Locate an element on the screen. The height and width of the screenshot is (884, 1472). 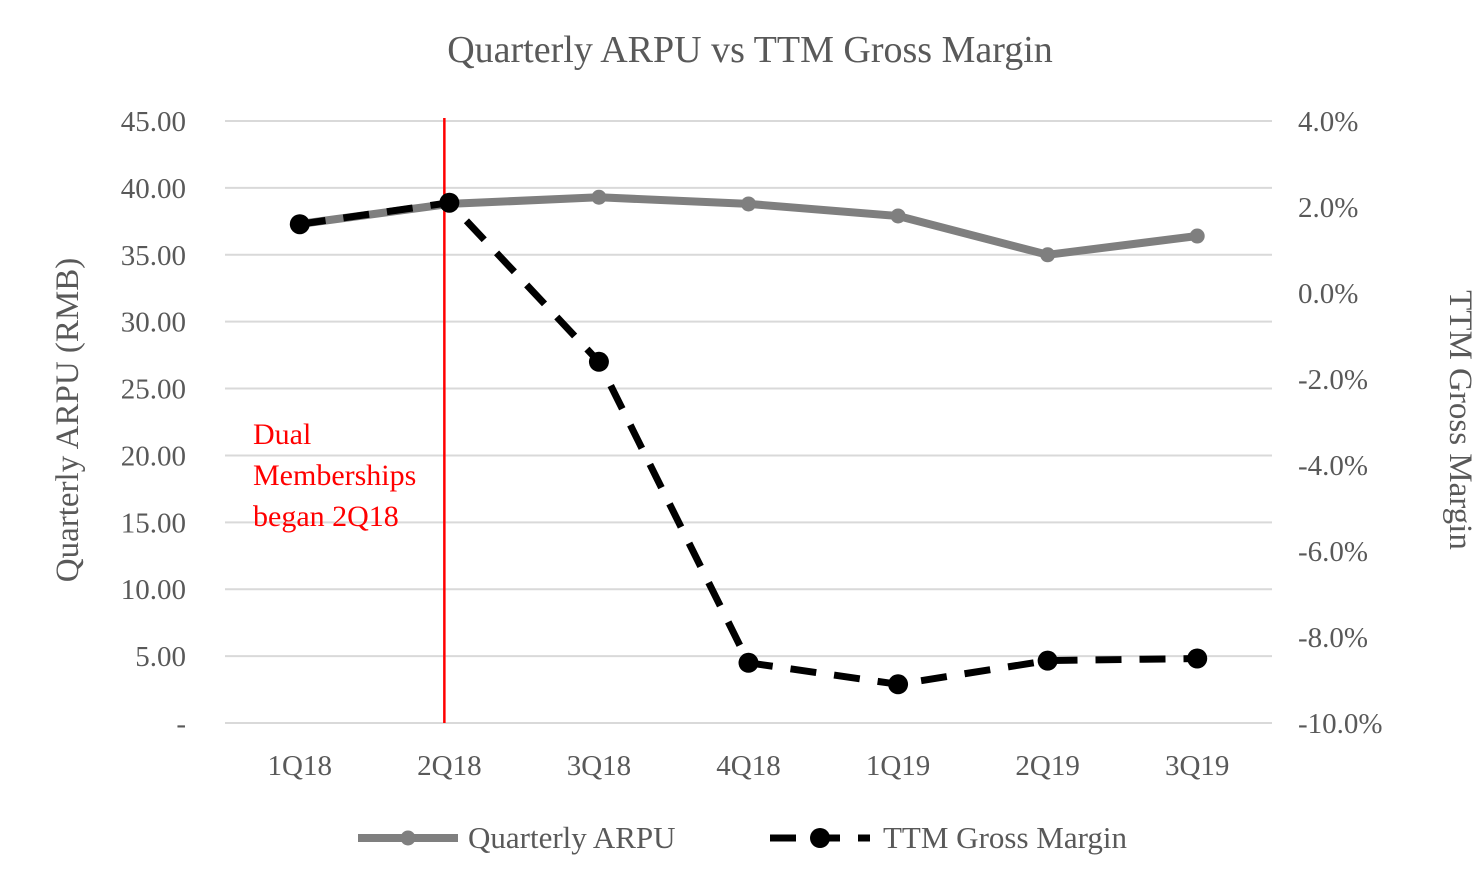
x-tick-label: 2Q19 is located at coordinates (1047, 766).